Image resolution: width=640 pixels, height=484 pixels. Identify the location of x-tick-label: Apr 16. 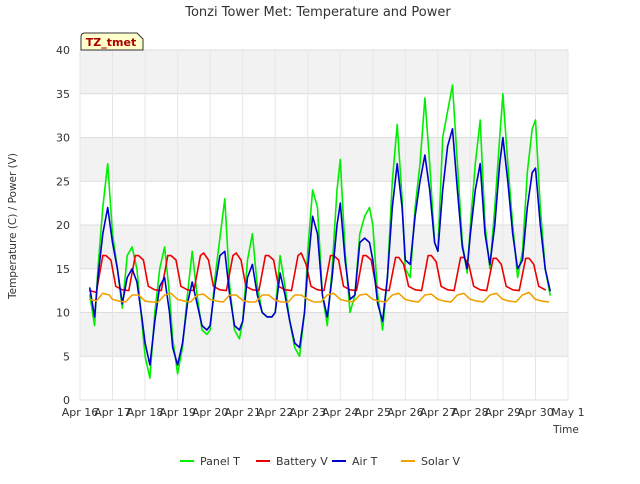
(80, 412).